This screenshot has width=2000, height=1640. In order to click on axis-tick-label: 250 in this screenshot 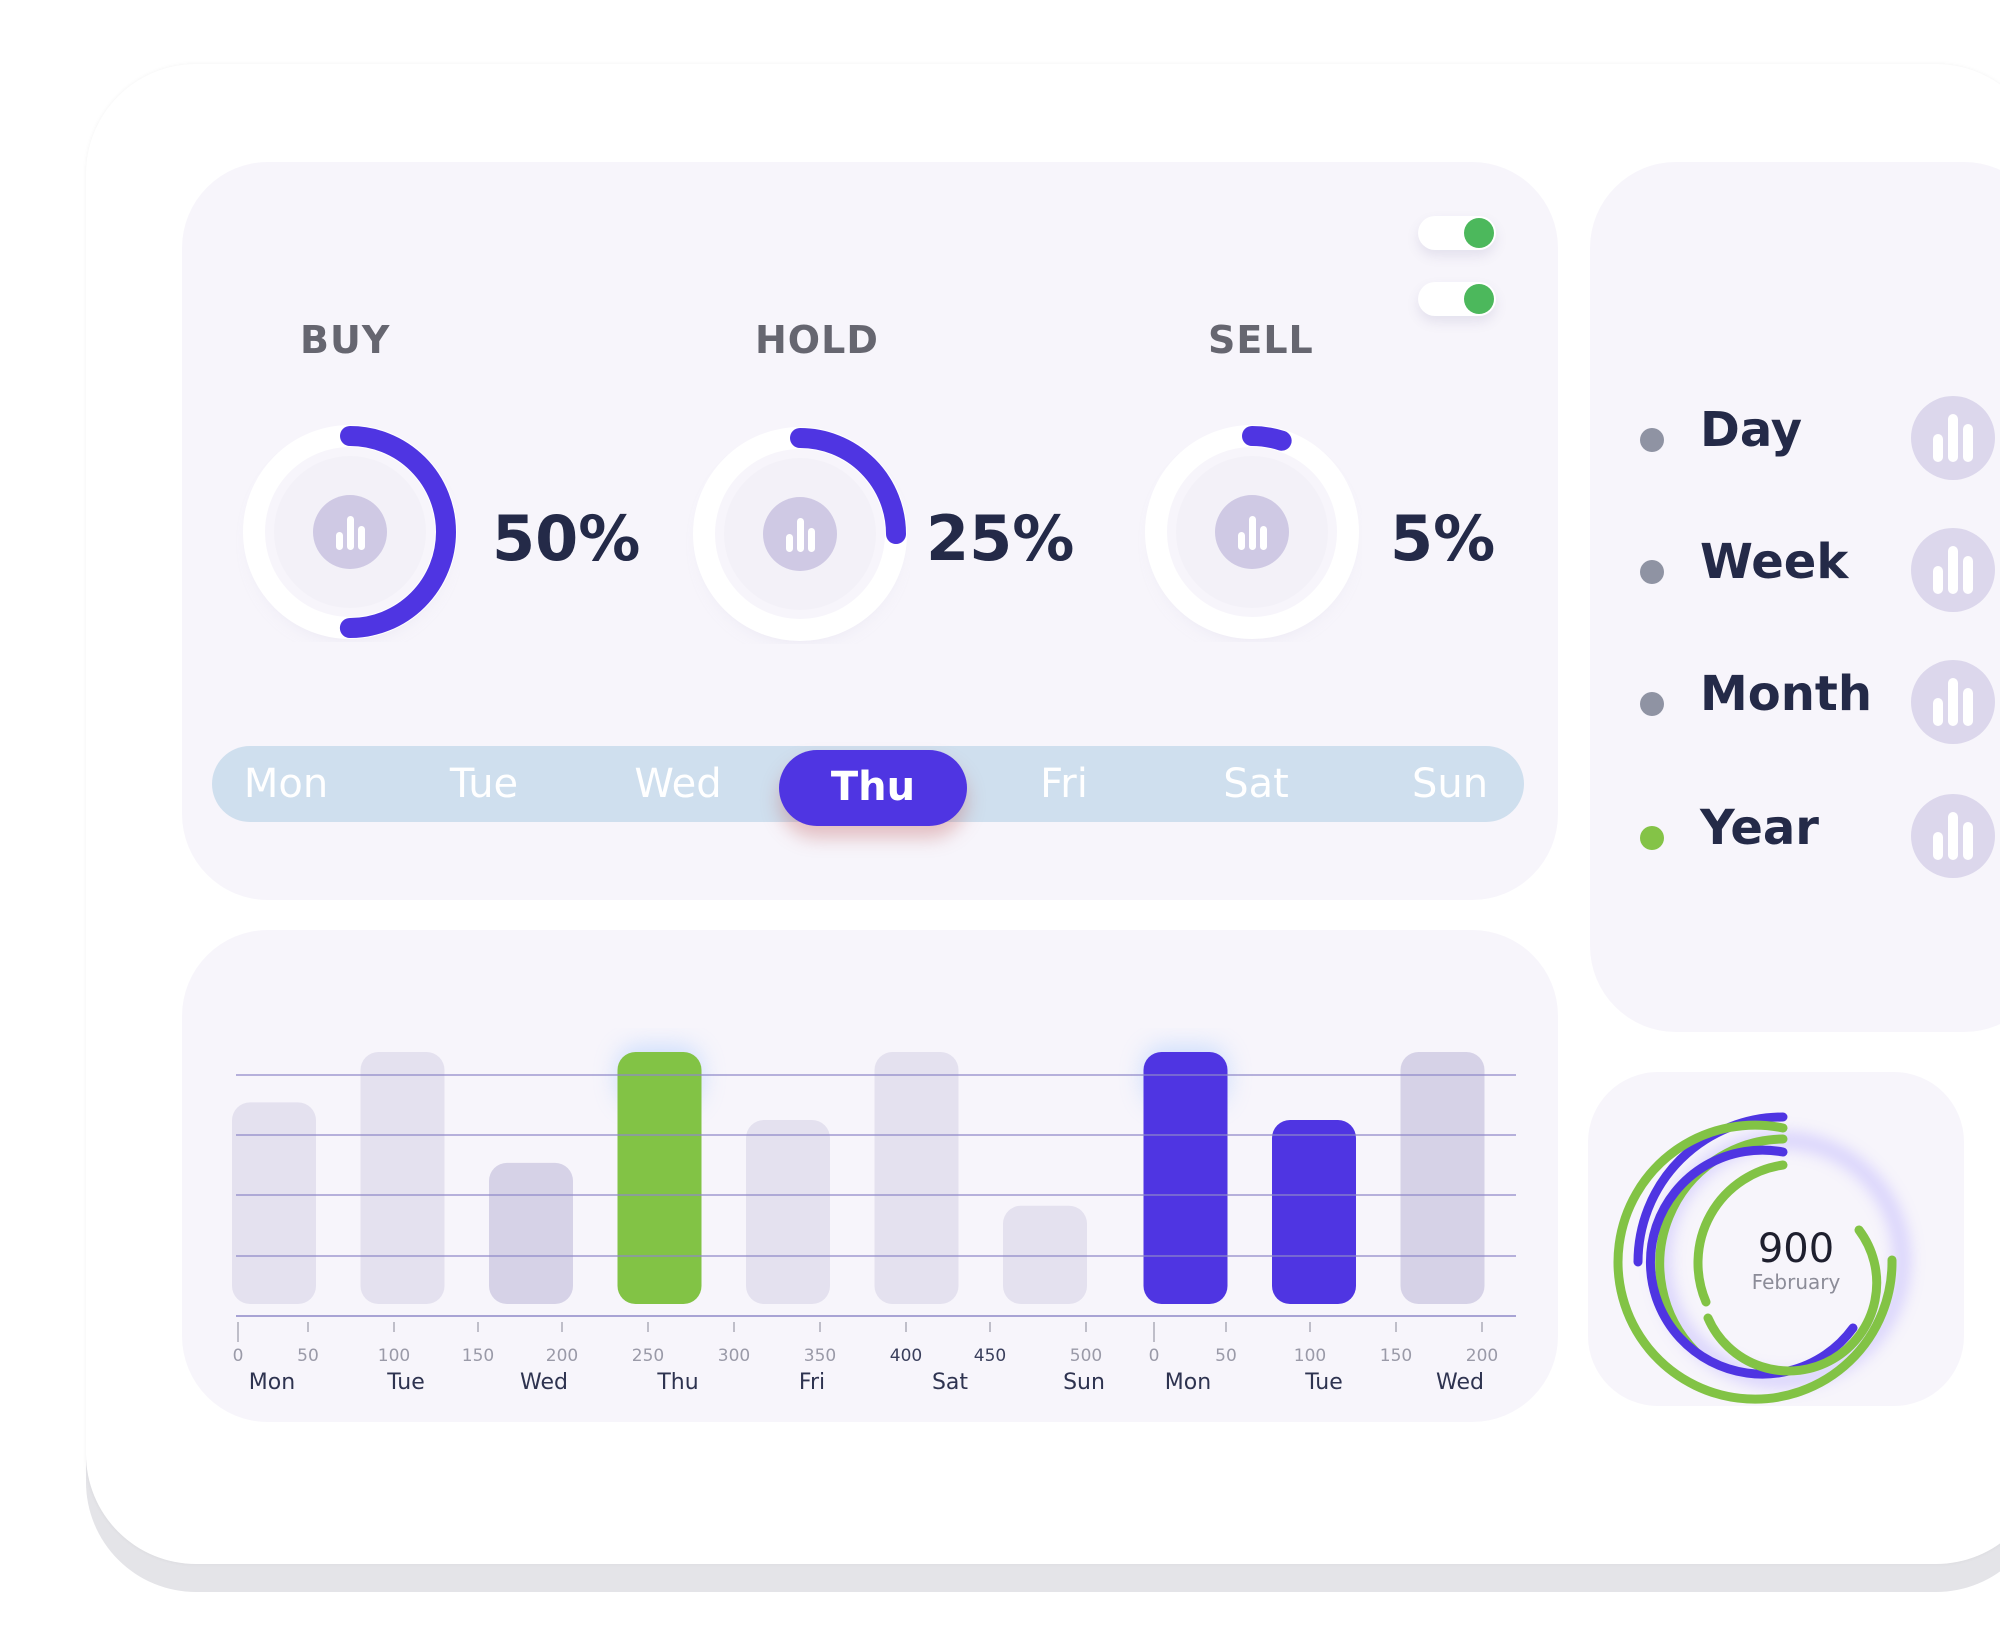, I will do `click(648, 1356)`.